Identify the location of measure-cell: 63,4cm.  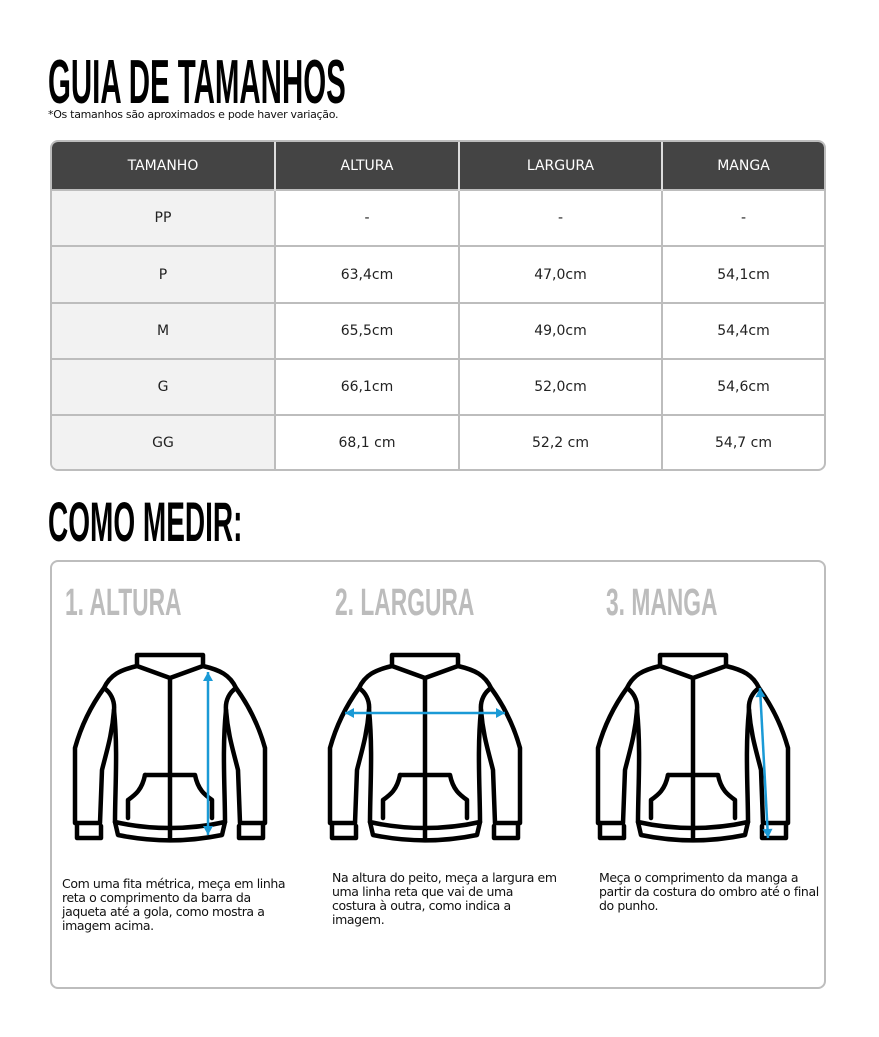
(367, 274).